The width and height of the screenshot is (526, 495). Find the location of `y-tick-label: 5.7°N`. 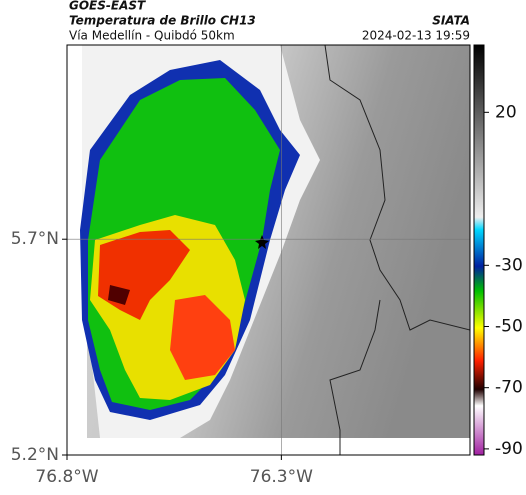

y-tick-label: 5.7°N is located at coordinates (35, 239).